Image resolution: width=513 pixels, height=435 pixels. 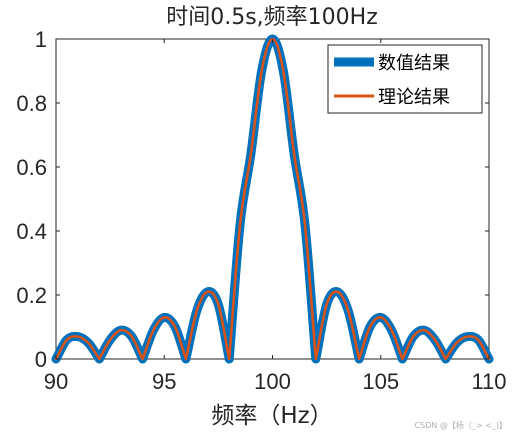 What do you see at coordinates (488, 381) in the screenshot?
I see `x-tick-label: 110` at bounding box center [488, 381].